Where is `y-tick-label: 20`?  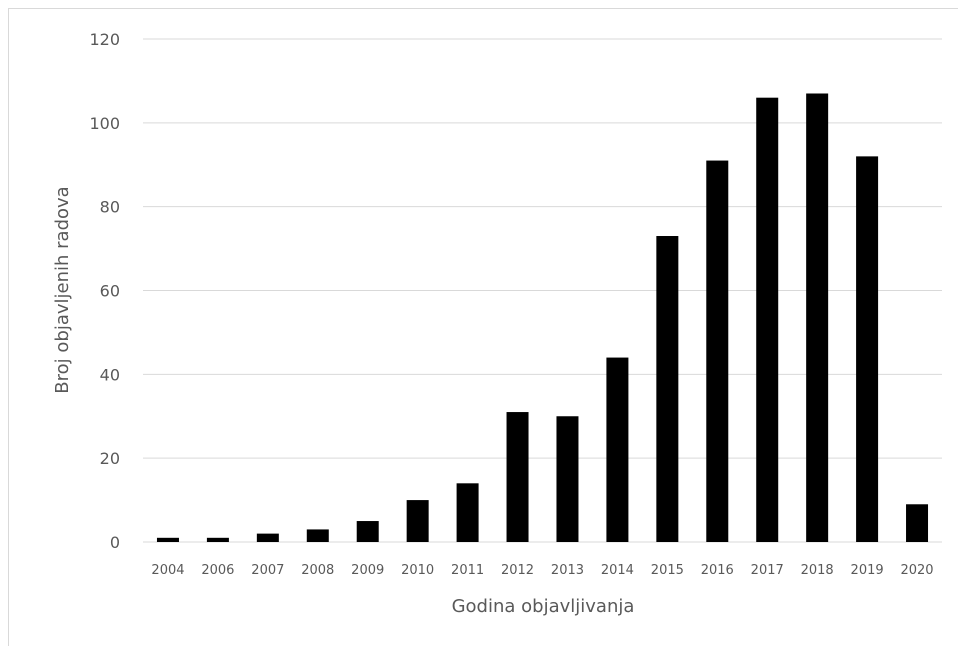
y-tick-label: 20 is located at coordinates (110, 458).